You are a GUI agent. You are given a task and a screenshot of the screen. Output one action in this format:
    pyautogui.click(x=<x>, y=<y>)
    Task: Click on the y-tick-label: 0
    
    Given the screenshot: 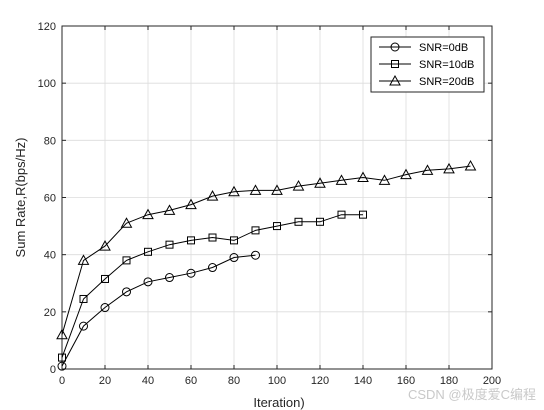 What is the action you would take?
    pyautogui.click(x=53, y=370)
    